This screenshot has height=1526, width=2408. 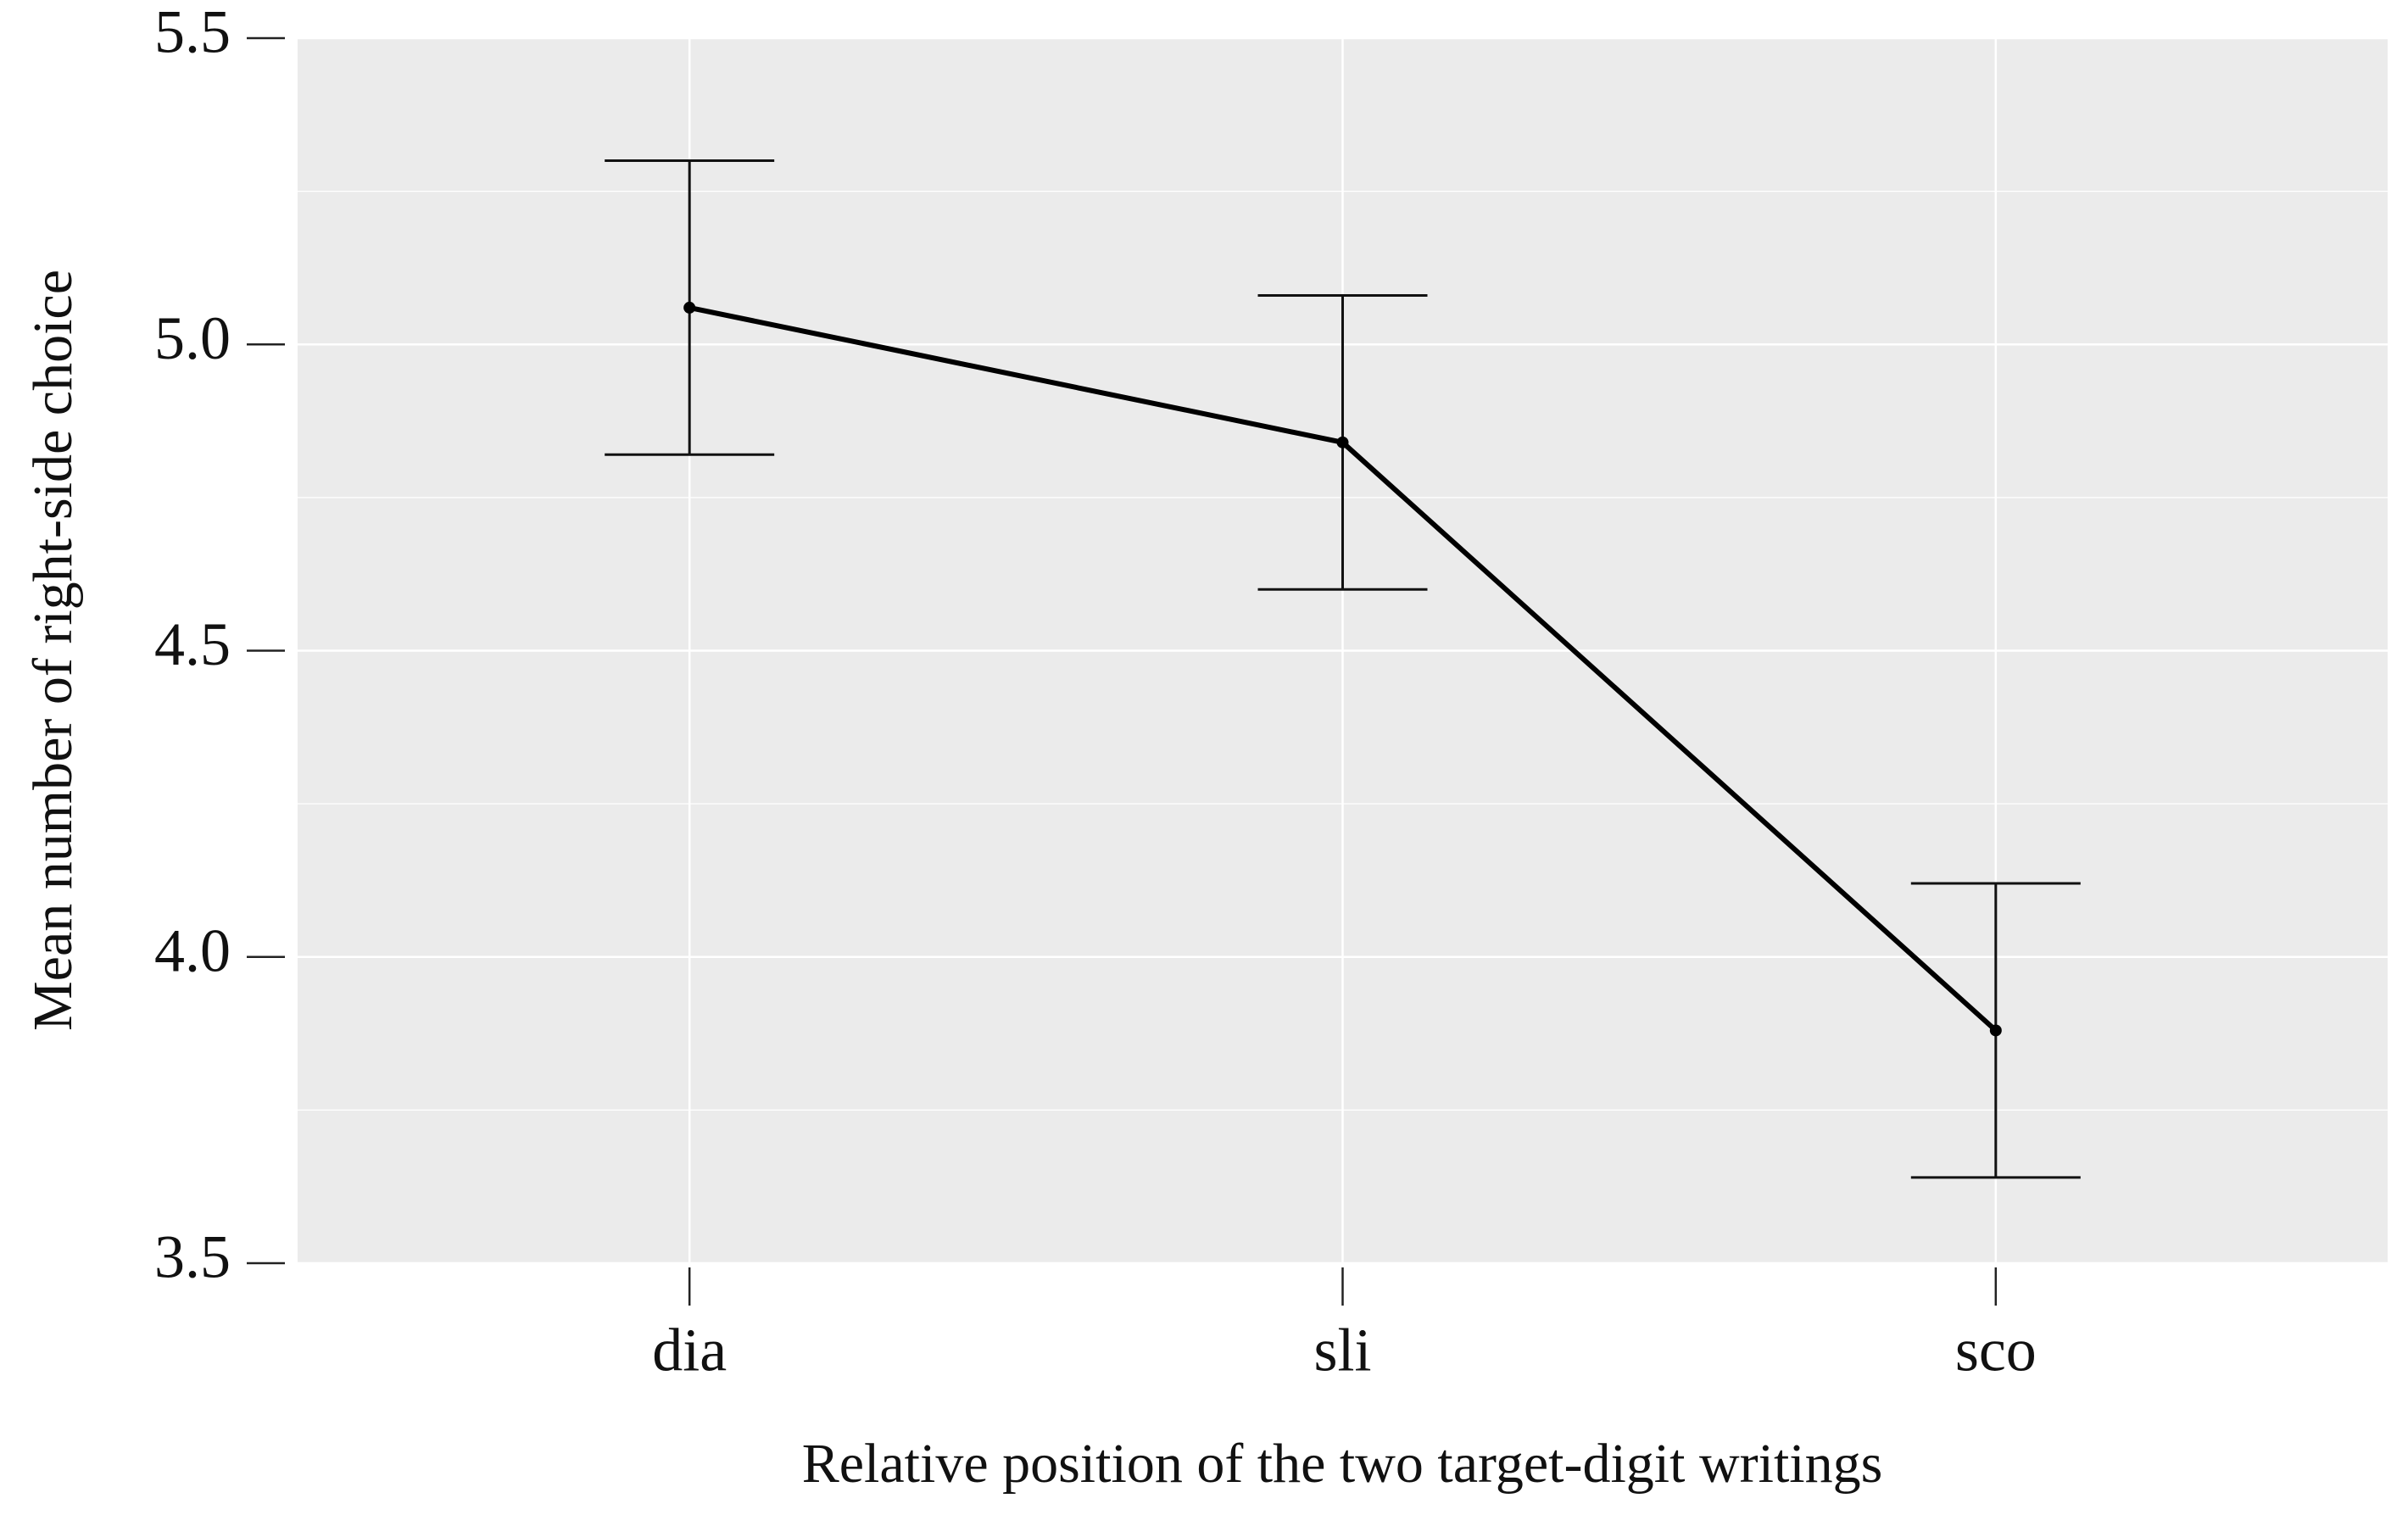 What do you see at coordinates (192, 338) in the screenshot?
I see `y-tick-label: 5.0` at bounding box center [192, 338].